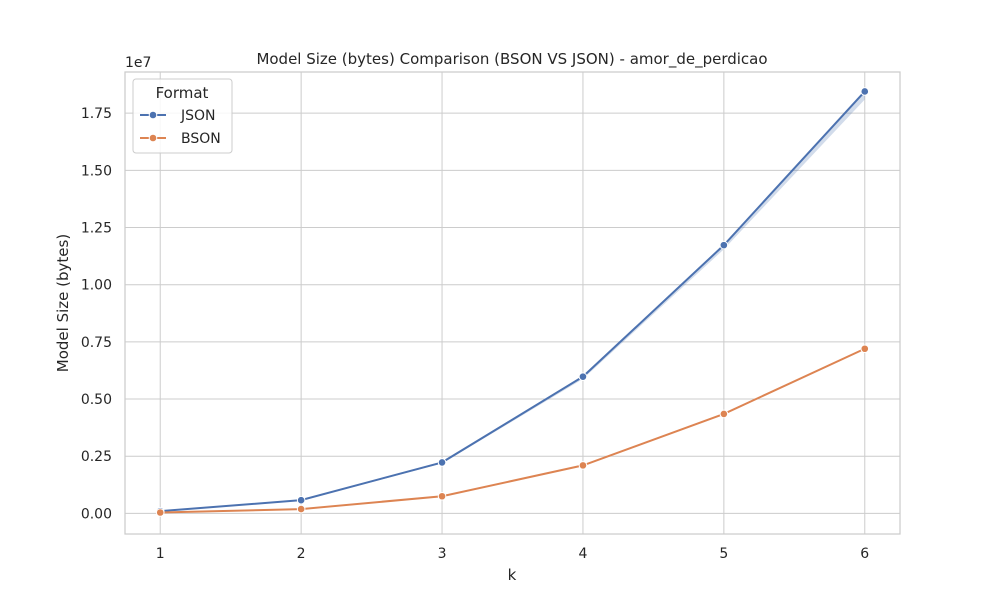 Image resolution: width=1000 pixels, height=600 pixels. Describe the element at coordinates (138, 63) in the screenshot. I see `y-offset-text: 1e7` at that location.